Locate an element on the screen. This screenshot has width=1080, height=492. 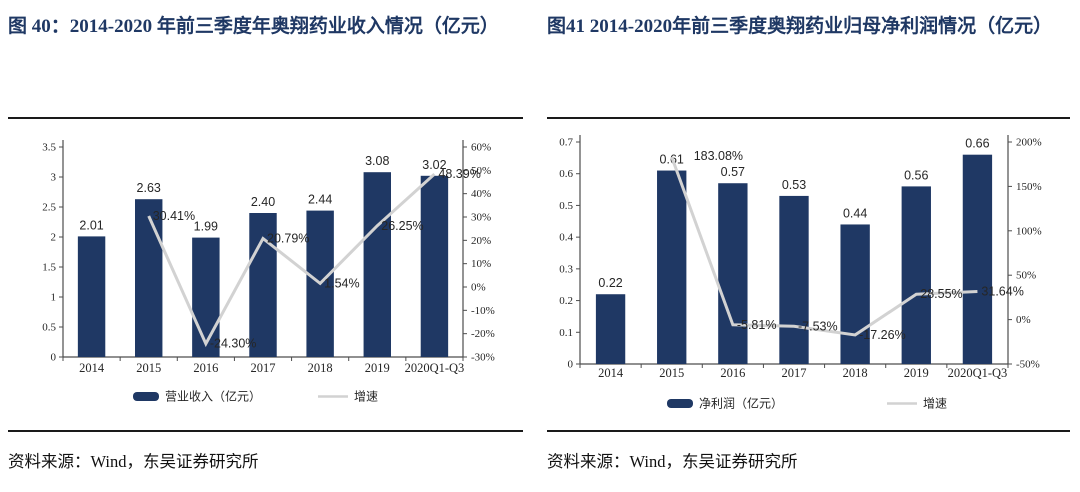
right-axis-tick-label: 60% is located at coordinates (481, 148).